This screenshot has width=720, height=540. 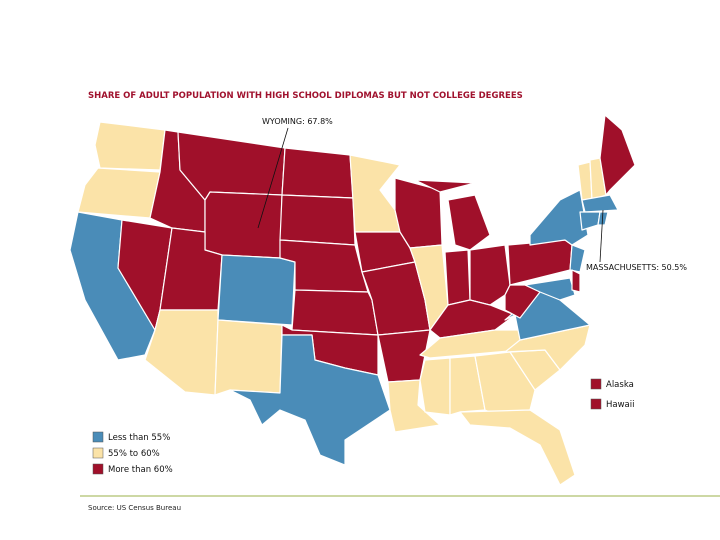 What do you see at coordinates (297, 121) in the screenshot?
I see `annotation: WYOMING: 67.8%` at bounding box center [297, 121].